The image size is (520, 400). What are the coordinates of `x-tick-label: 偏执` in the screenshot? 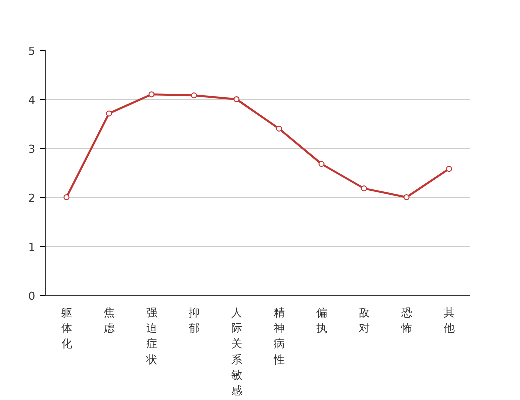 It's located at (322, 321).